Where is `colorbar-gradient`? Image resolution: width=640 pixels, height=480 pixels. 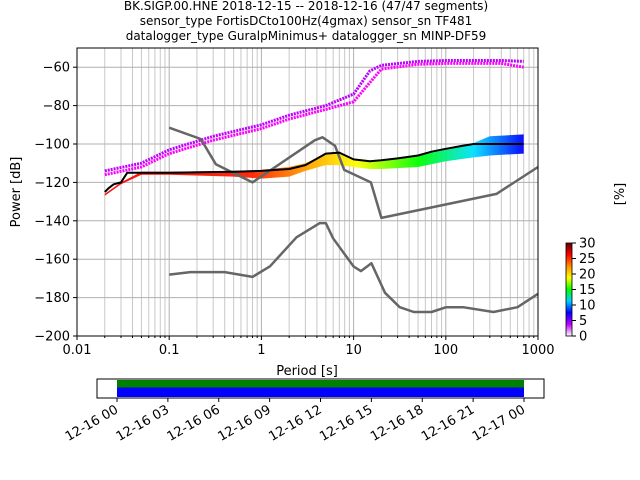 colorbar-gradient is located at coordinates (569, 289).